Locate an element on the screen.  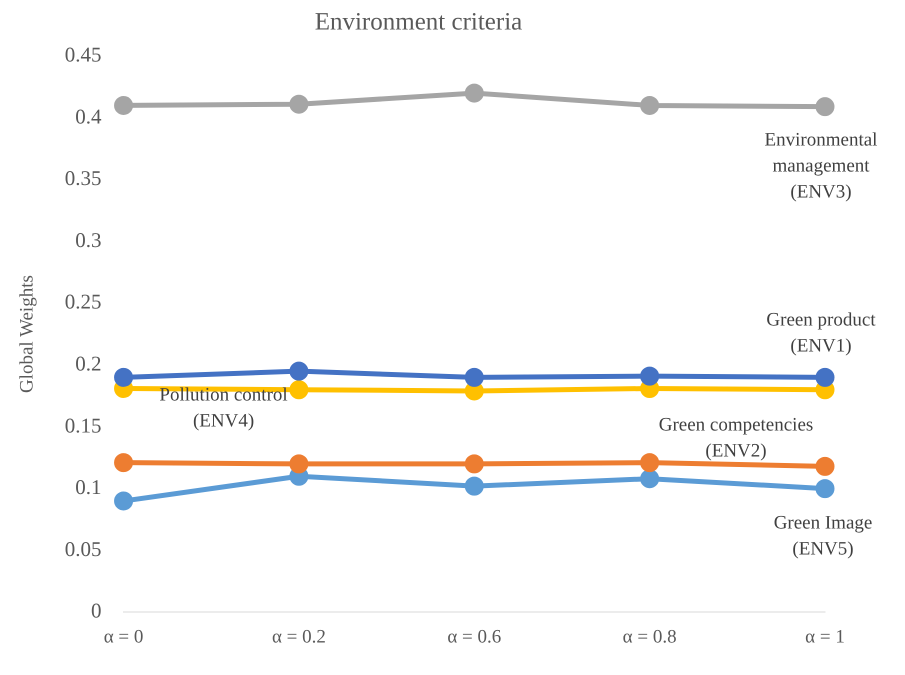
y-tick-label: 0.35 is located at coordinates (83, 178).